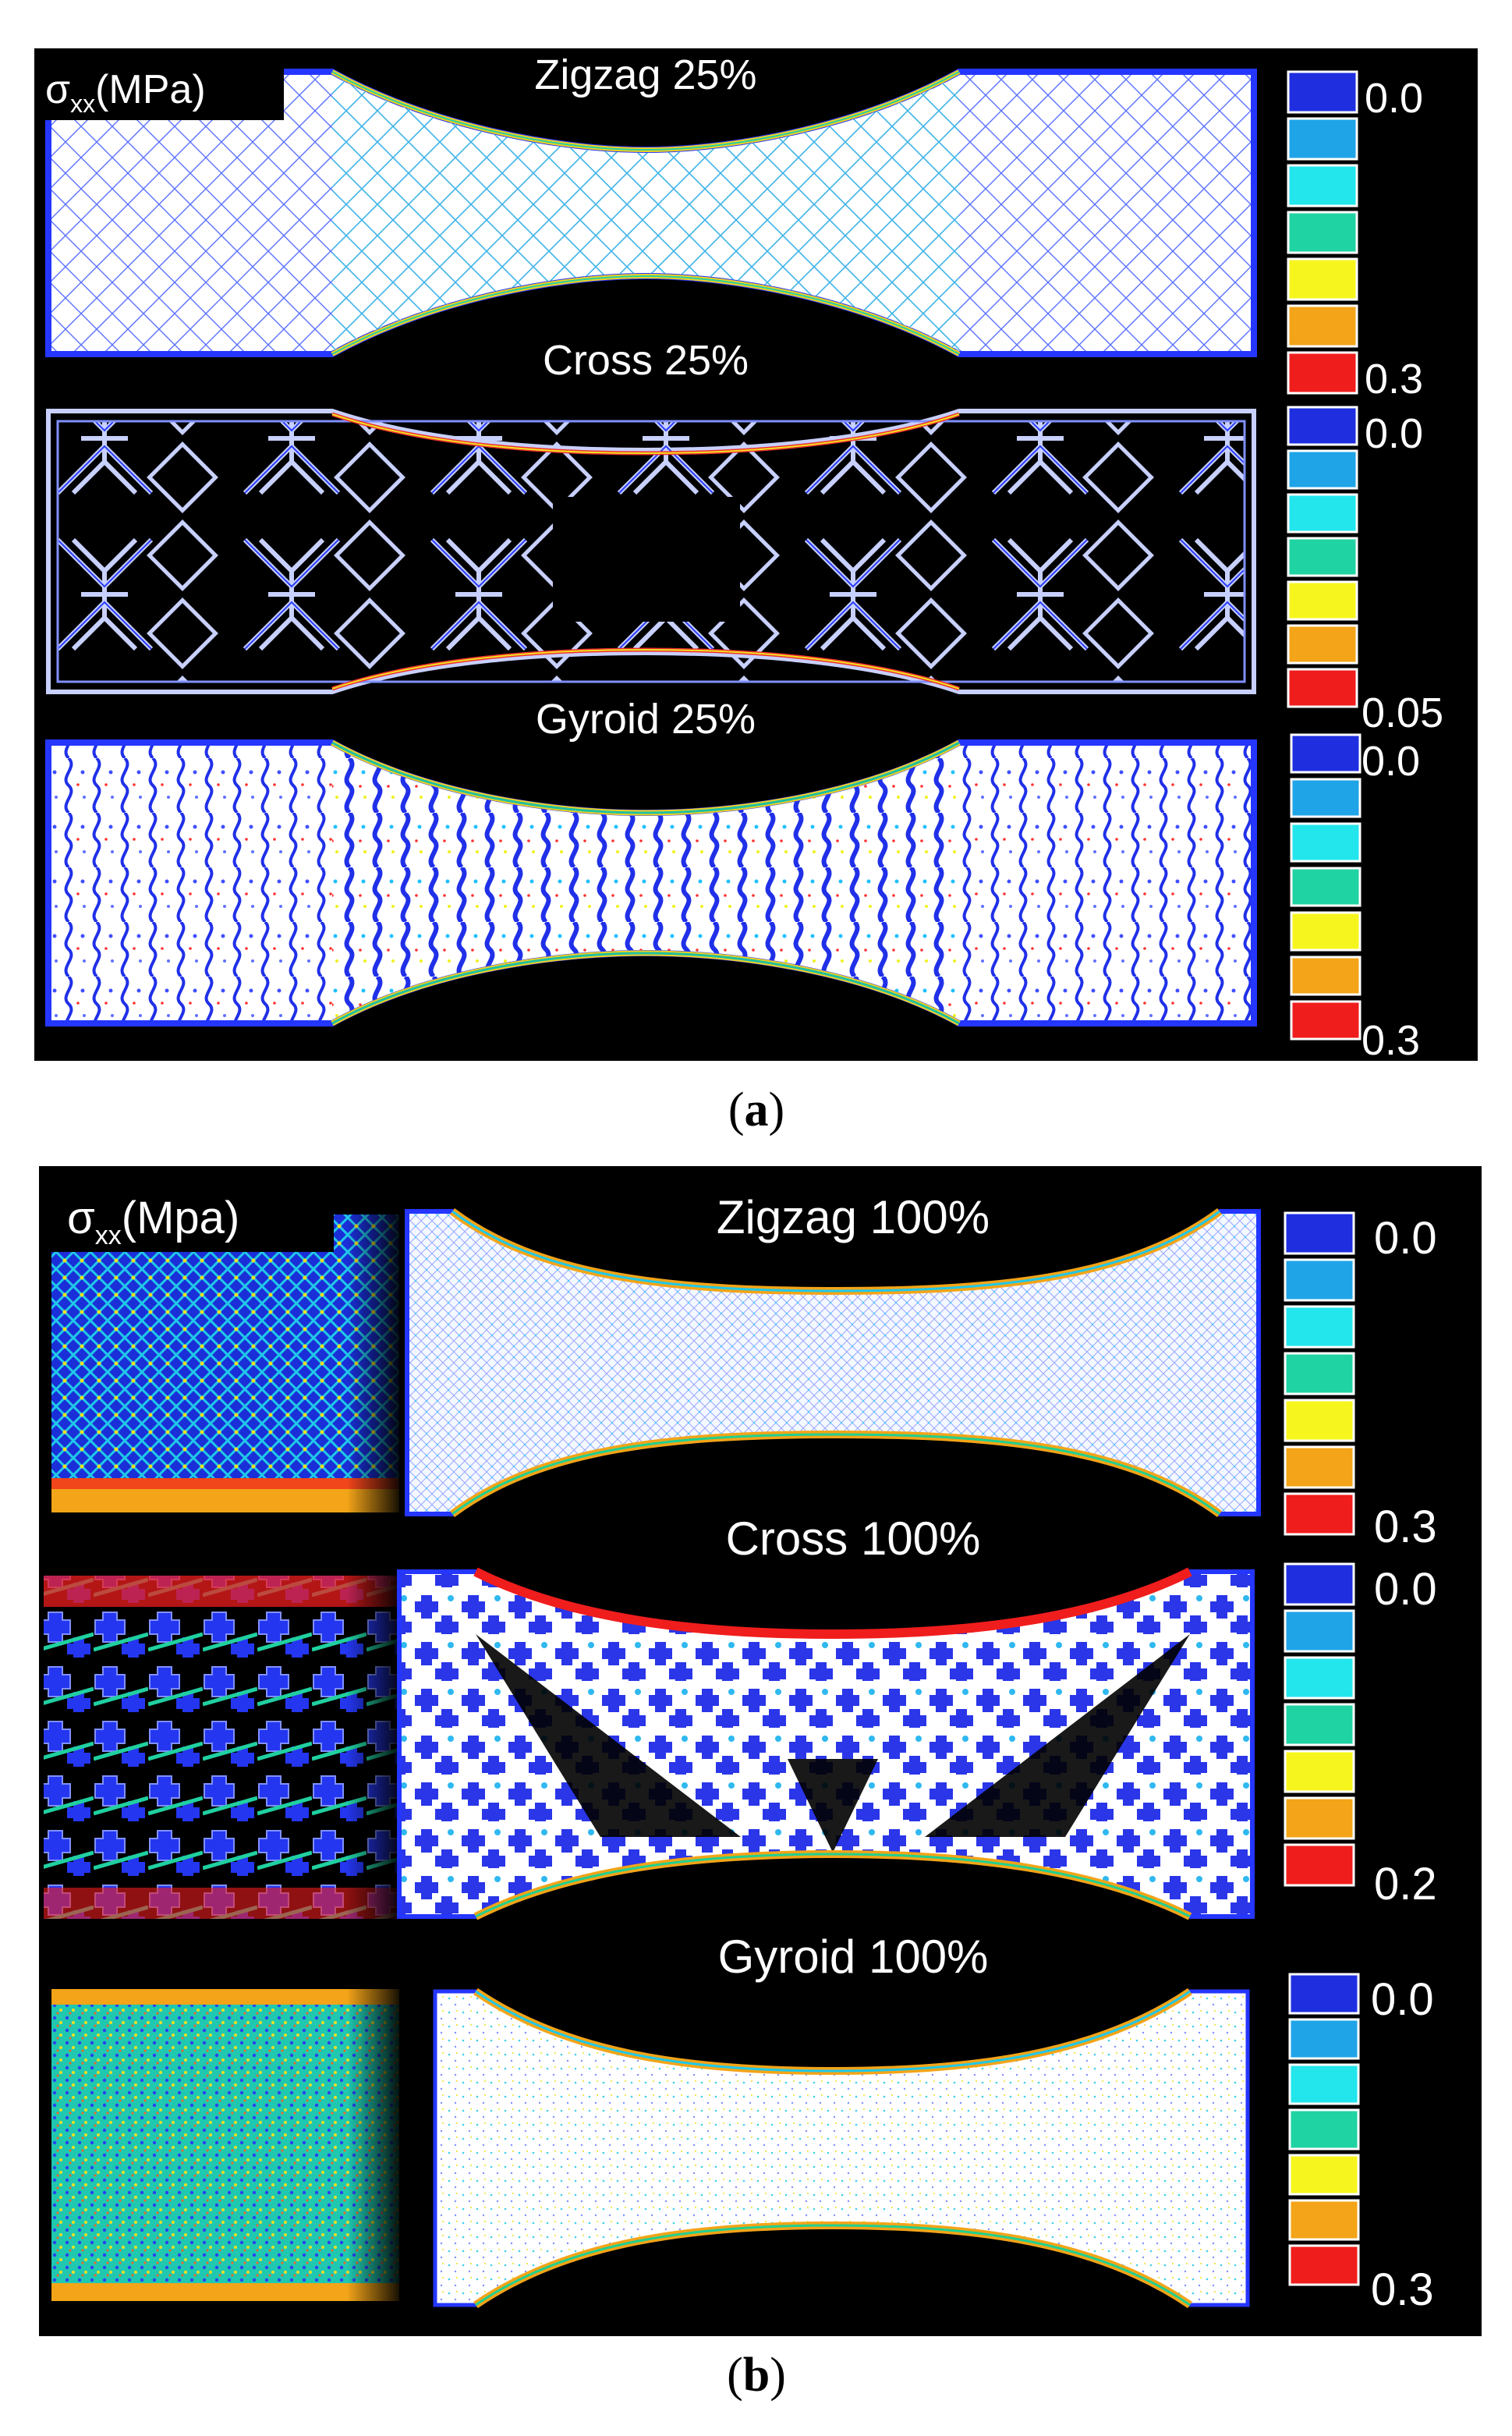  I want to click on zigzag-100-specimen, so click(833, 1362).